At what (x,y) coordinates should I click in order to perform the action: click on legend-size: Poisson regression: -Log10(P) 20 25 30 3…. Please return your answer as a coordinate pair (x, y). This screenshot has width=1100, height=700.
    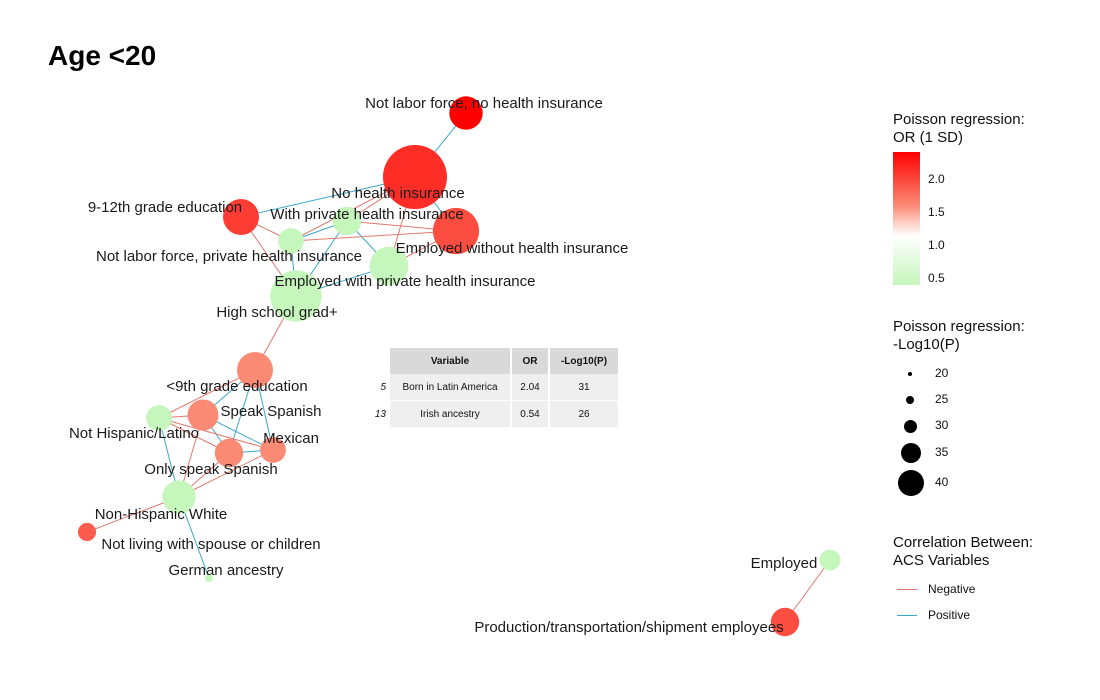
    Looking at the image, I should click on (959, 407).